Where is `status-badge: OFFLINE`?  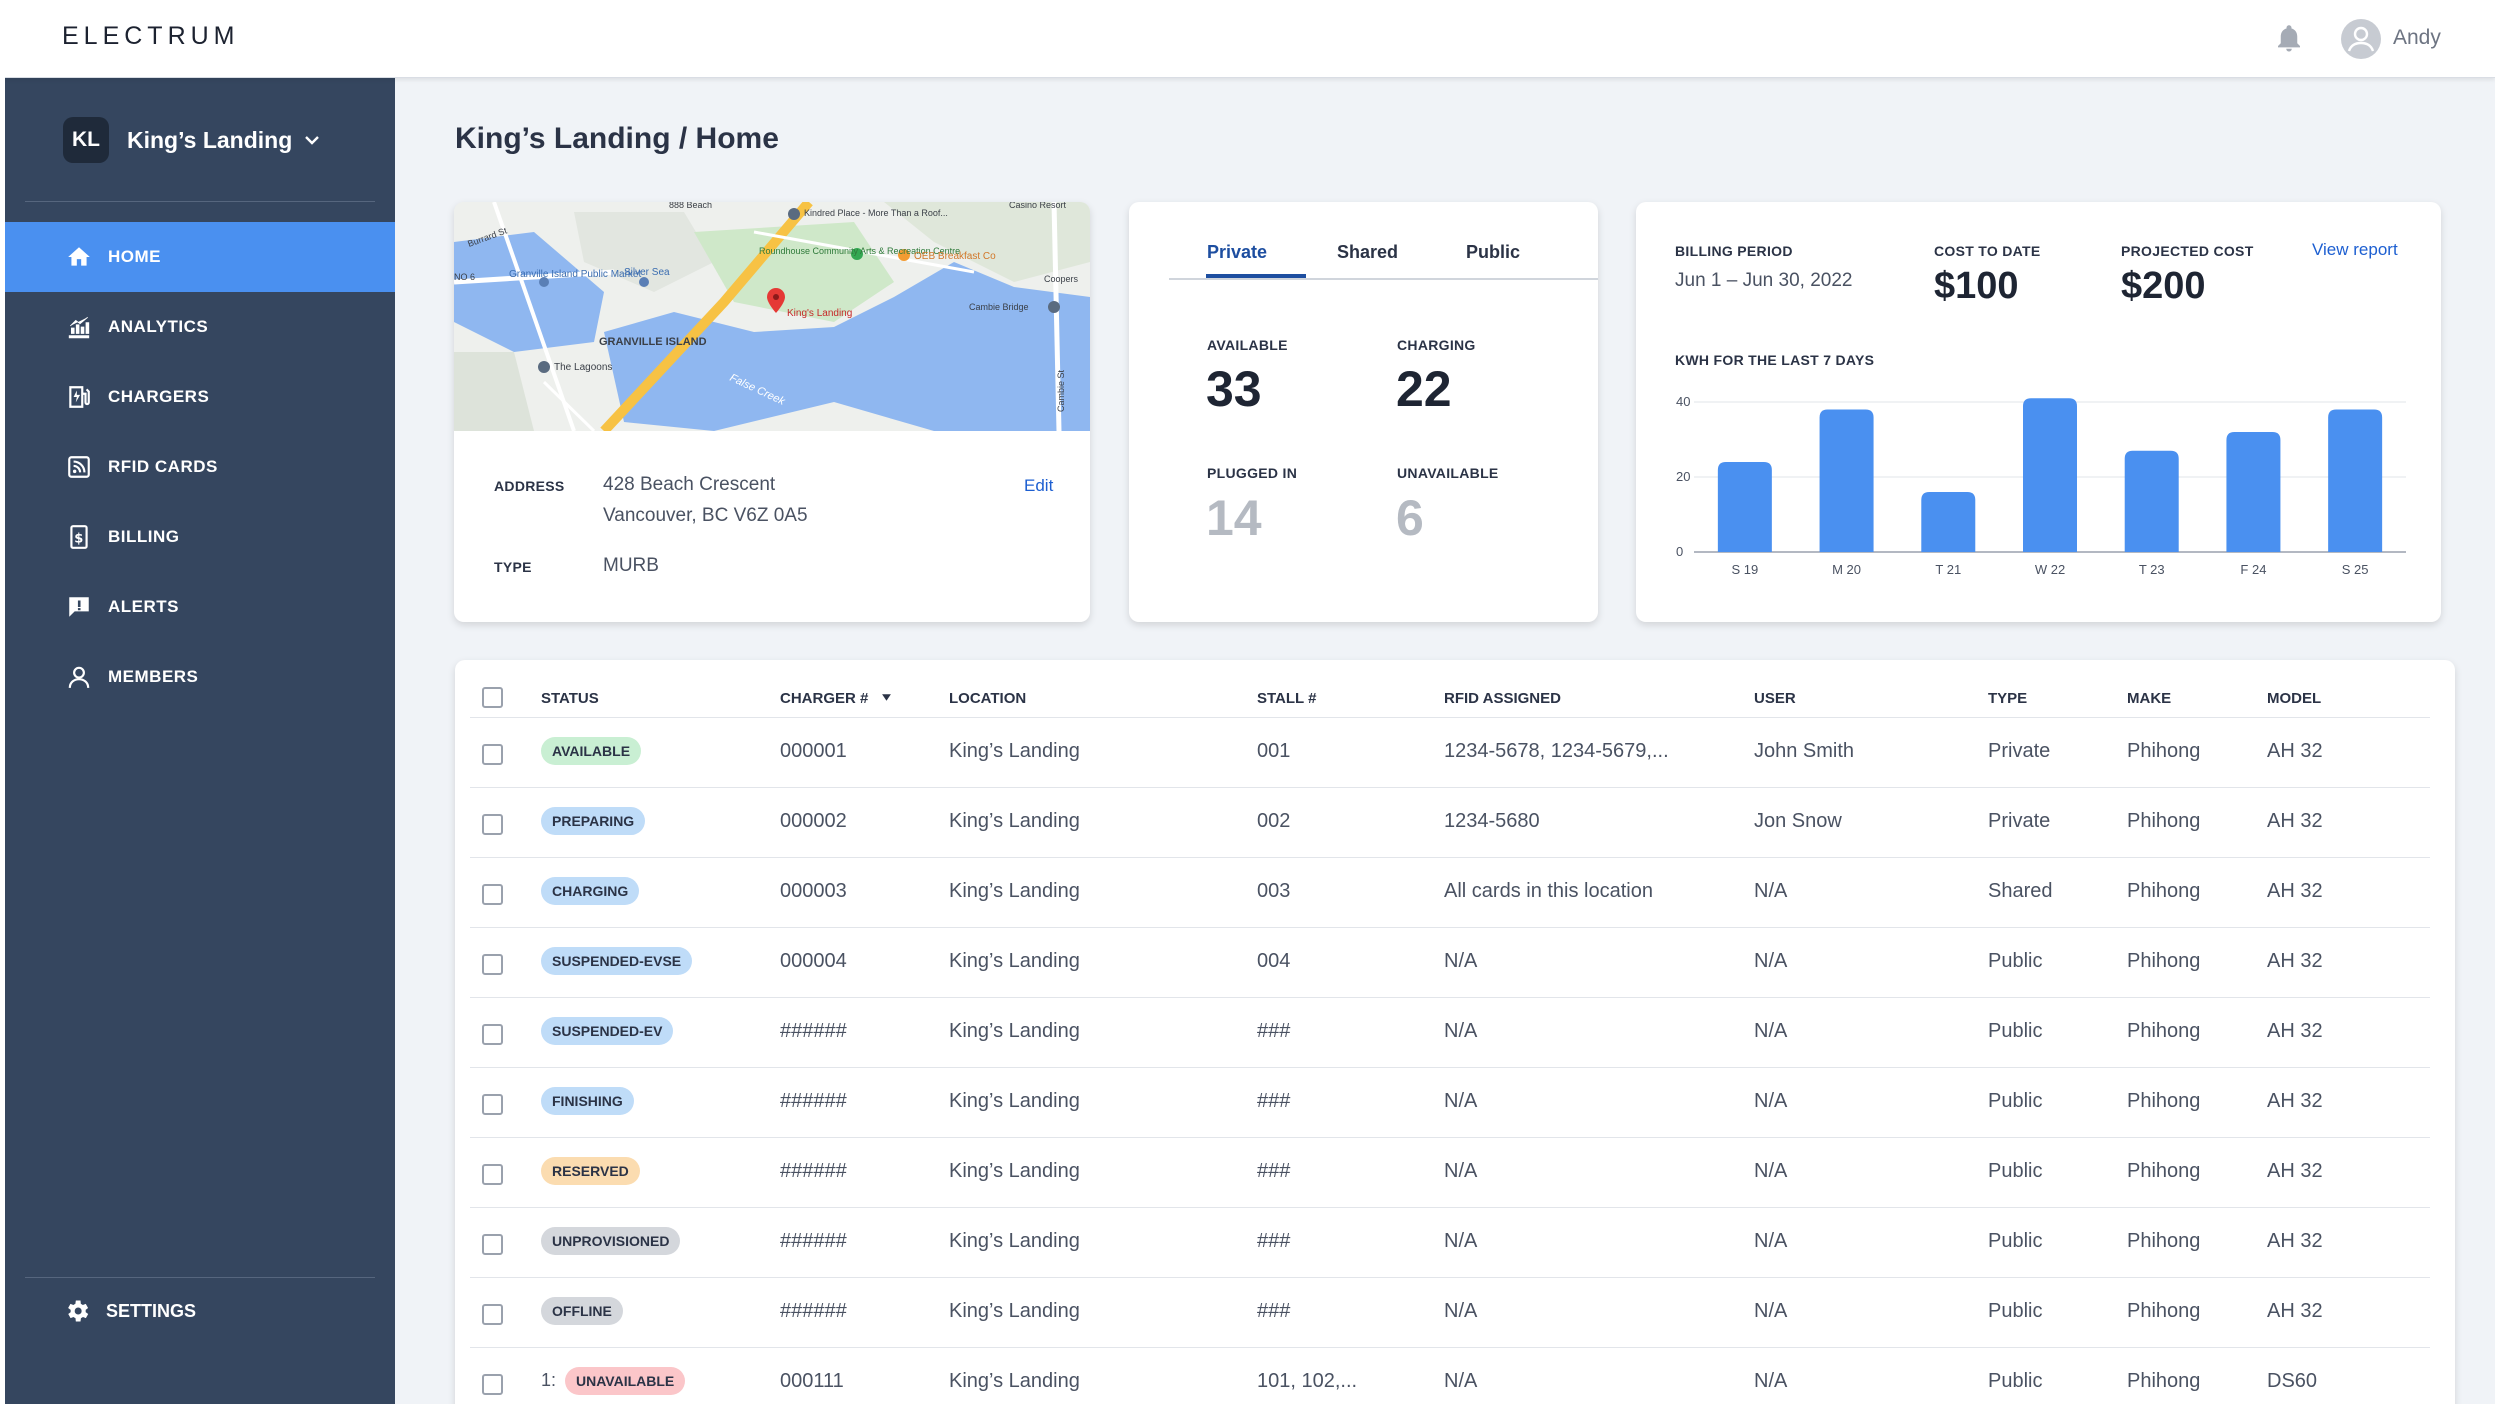 status-badge: OFFLINE is located at coordinates (582, 1311).